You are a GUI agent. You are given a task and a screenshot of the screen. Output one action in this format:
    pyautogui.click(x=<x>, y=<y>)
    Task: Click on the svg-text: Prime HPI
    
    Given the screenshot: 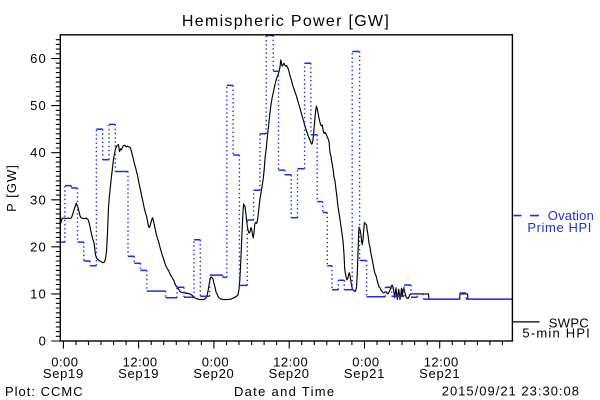 What is the action you would take?
    pyautogui.click(x=559, y=227)
    